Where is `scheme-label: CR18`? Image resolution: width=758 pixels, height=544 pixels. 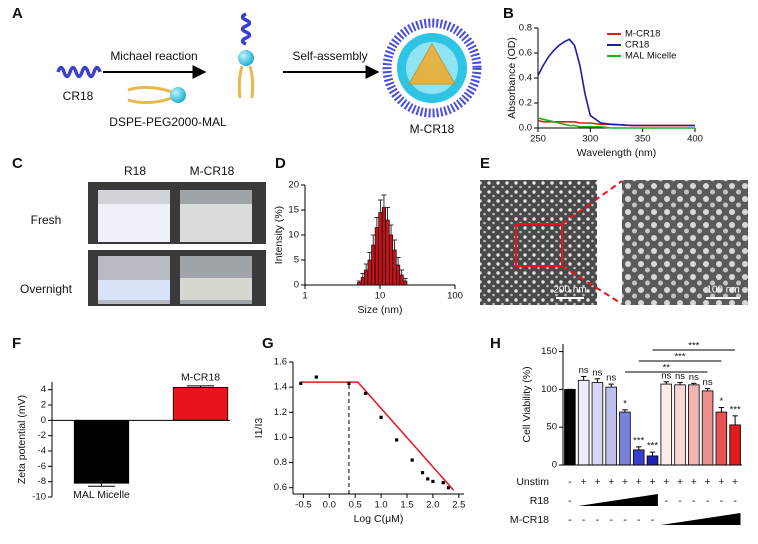
scheme-label: CR18 is located at coordinates (78, 96).